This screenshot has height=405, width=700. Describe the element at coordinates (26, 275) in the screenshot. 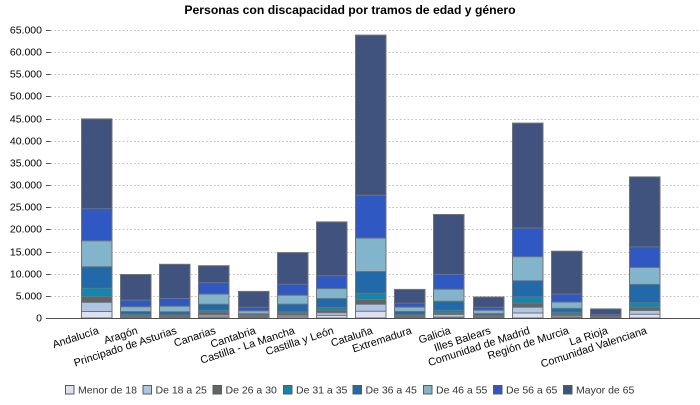

I see `svg-text: 10.000` at that location.